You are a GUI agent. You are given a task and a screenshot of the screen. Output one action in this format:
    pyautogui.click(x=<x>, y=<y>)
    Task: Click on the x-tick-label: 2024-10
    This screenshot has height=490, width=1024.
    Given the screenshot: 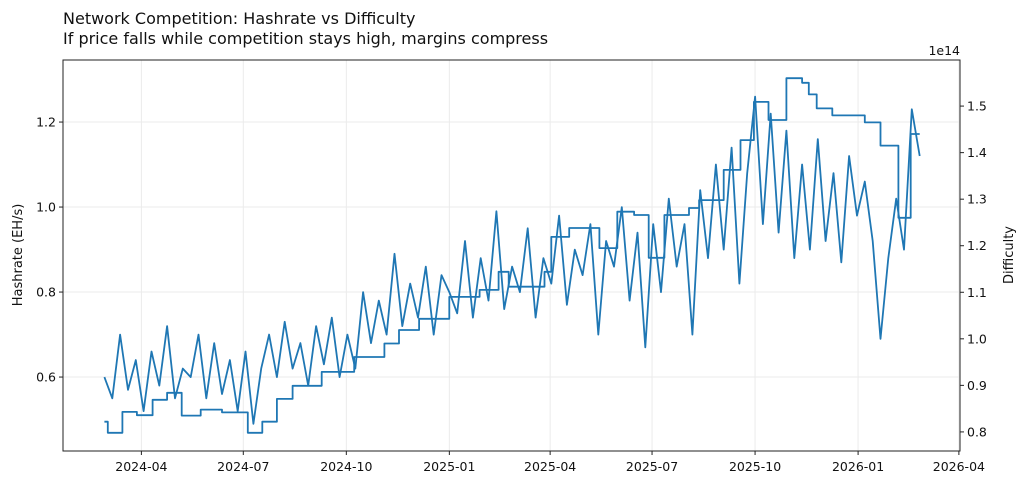 What is the action you would take?
    pyautogui.click(x=346, y=466)
    